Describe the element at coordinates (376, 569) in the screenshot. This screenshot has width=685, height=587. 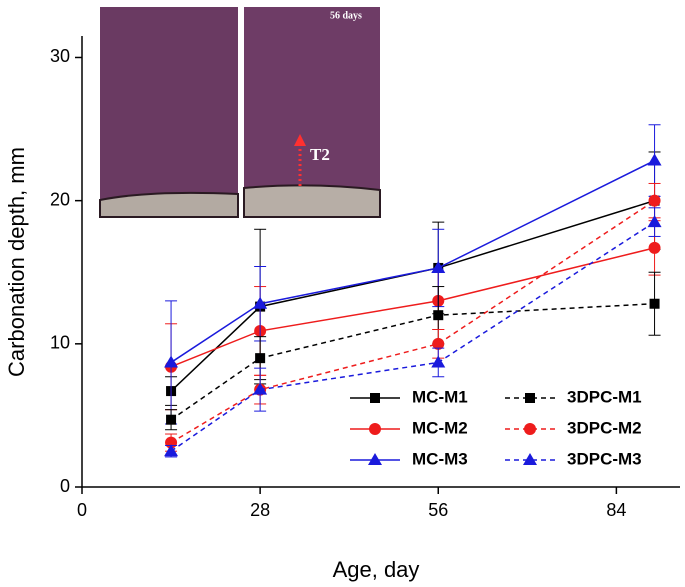
I see `x-axis-label: Age, day` at that location.